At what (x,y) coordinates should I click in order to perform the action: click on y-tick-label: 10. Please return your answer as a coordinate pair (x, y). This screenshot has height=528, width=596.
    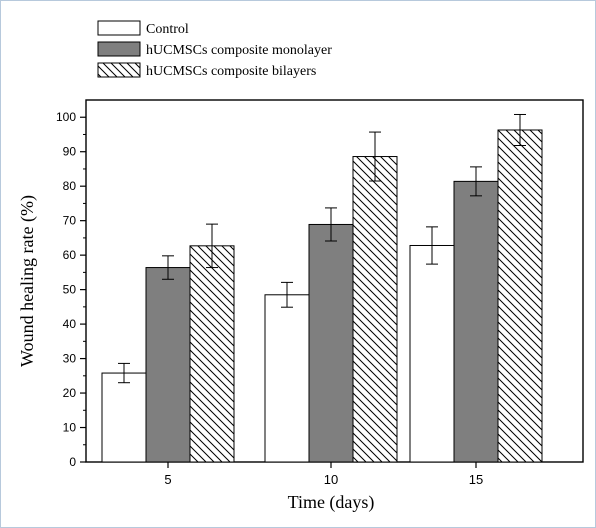
    Looking at the image, I should click on (70, 428).